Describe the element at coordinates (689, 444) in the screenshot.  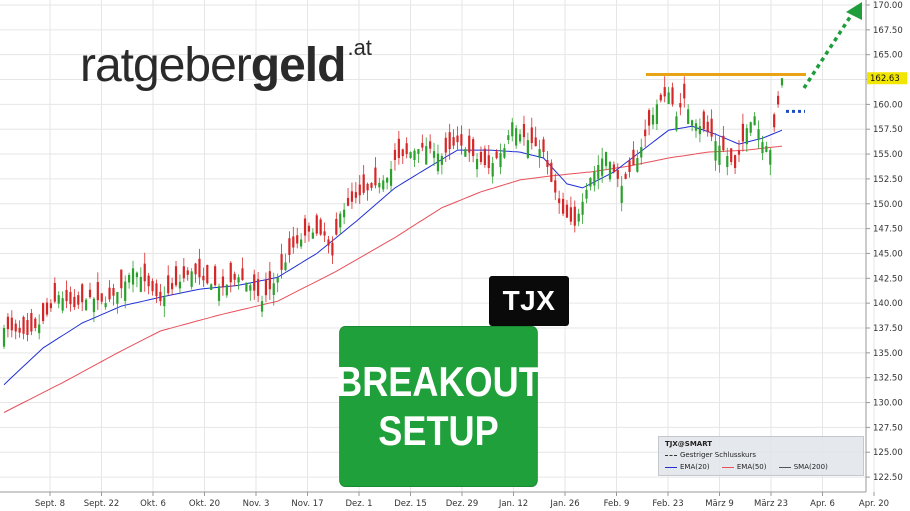
I see `legend-title: TJX@SMART` at that location.